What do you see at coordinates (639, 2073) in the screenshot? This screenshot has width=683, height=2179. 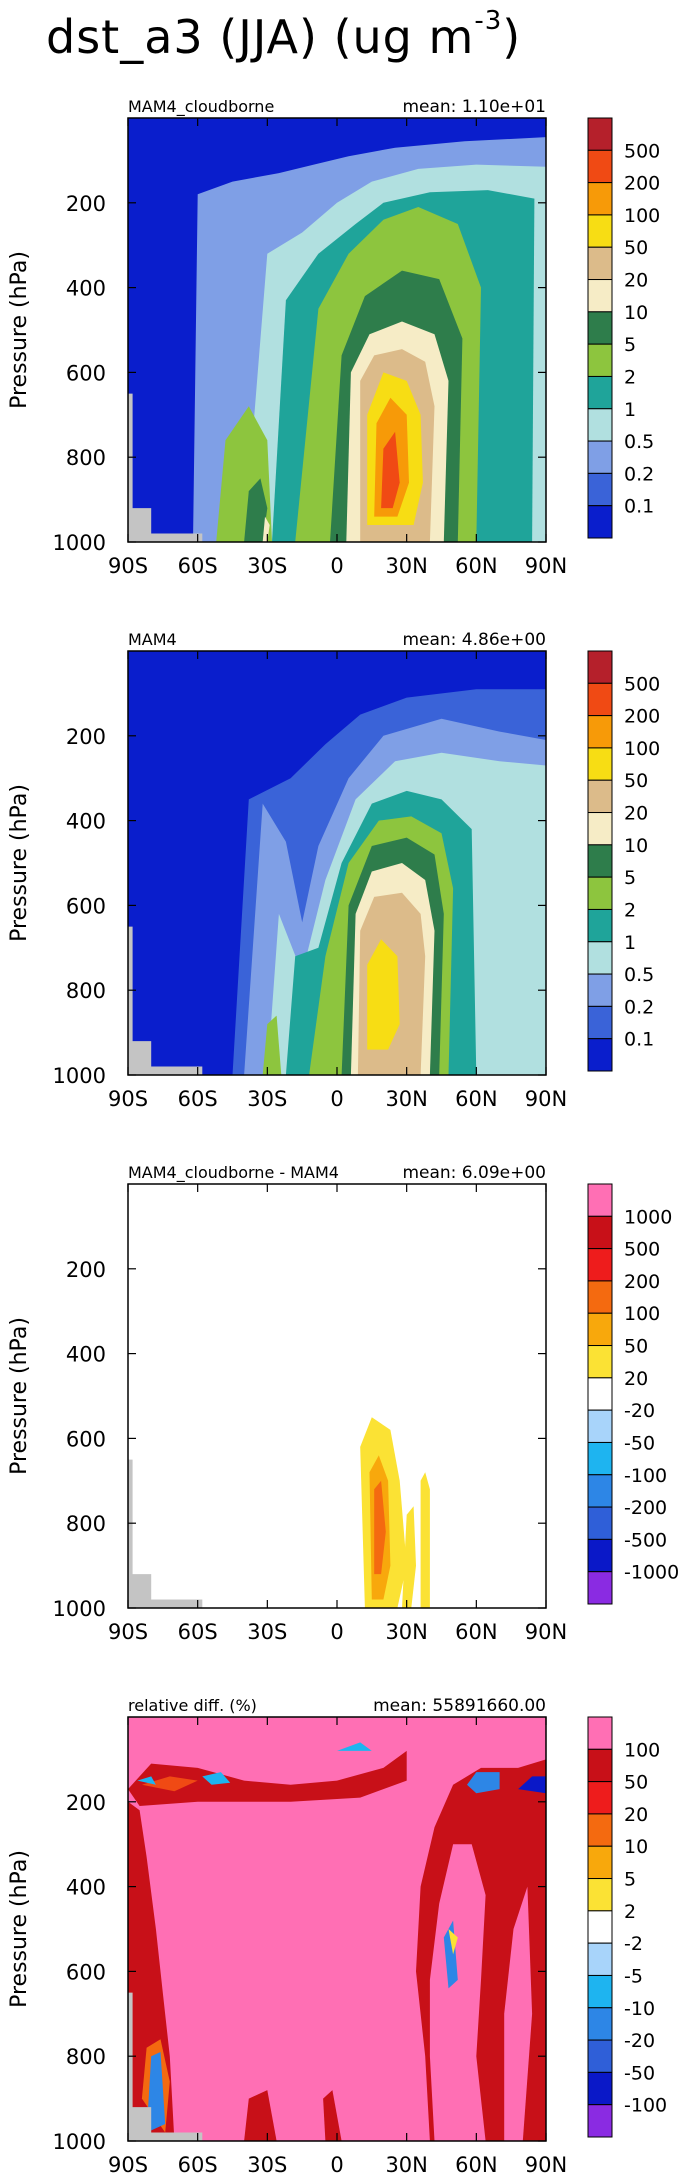 I see `colorbar-label: -50` at bounding box center [639, 2073].